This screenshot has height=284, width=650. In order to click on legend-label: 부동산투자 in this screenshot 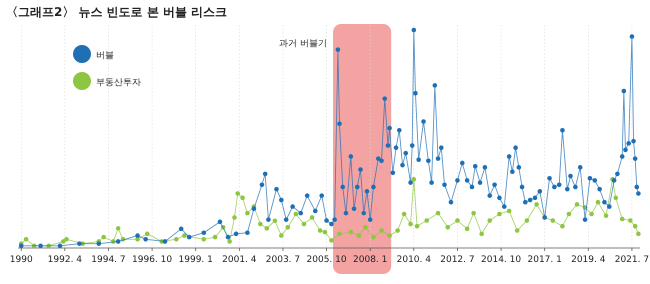, I will do `click(118, 83)`.